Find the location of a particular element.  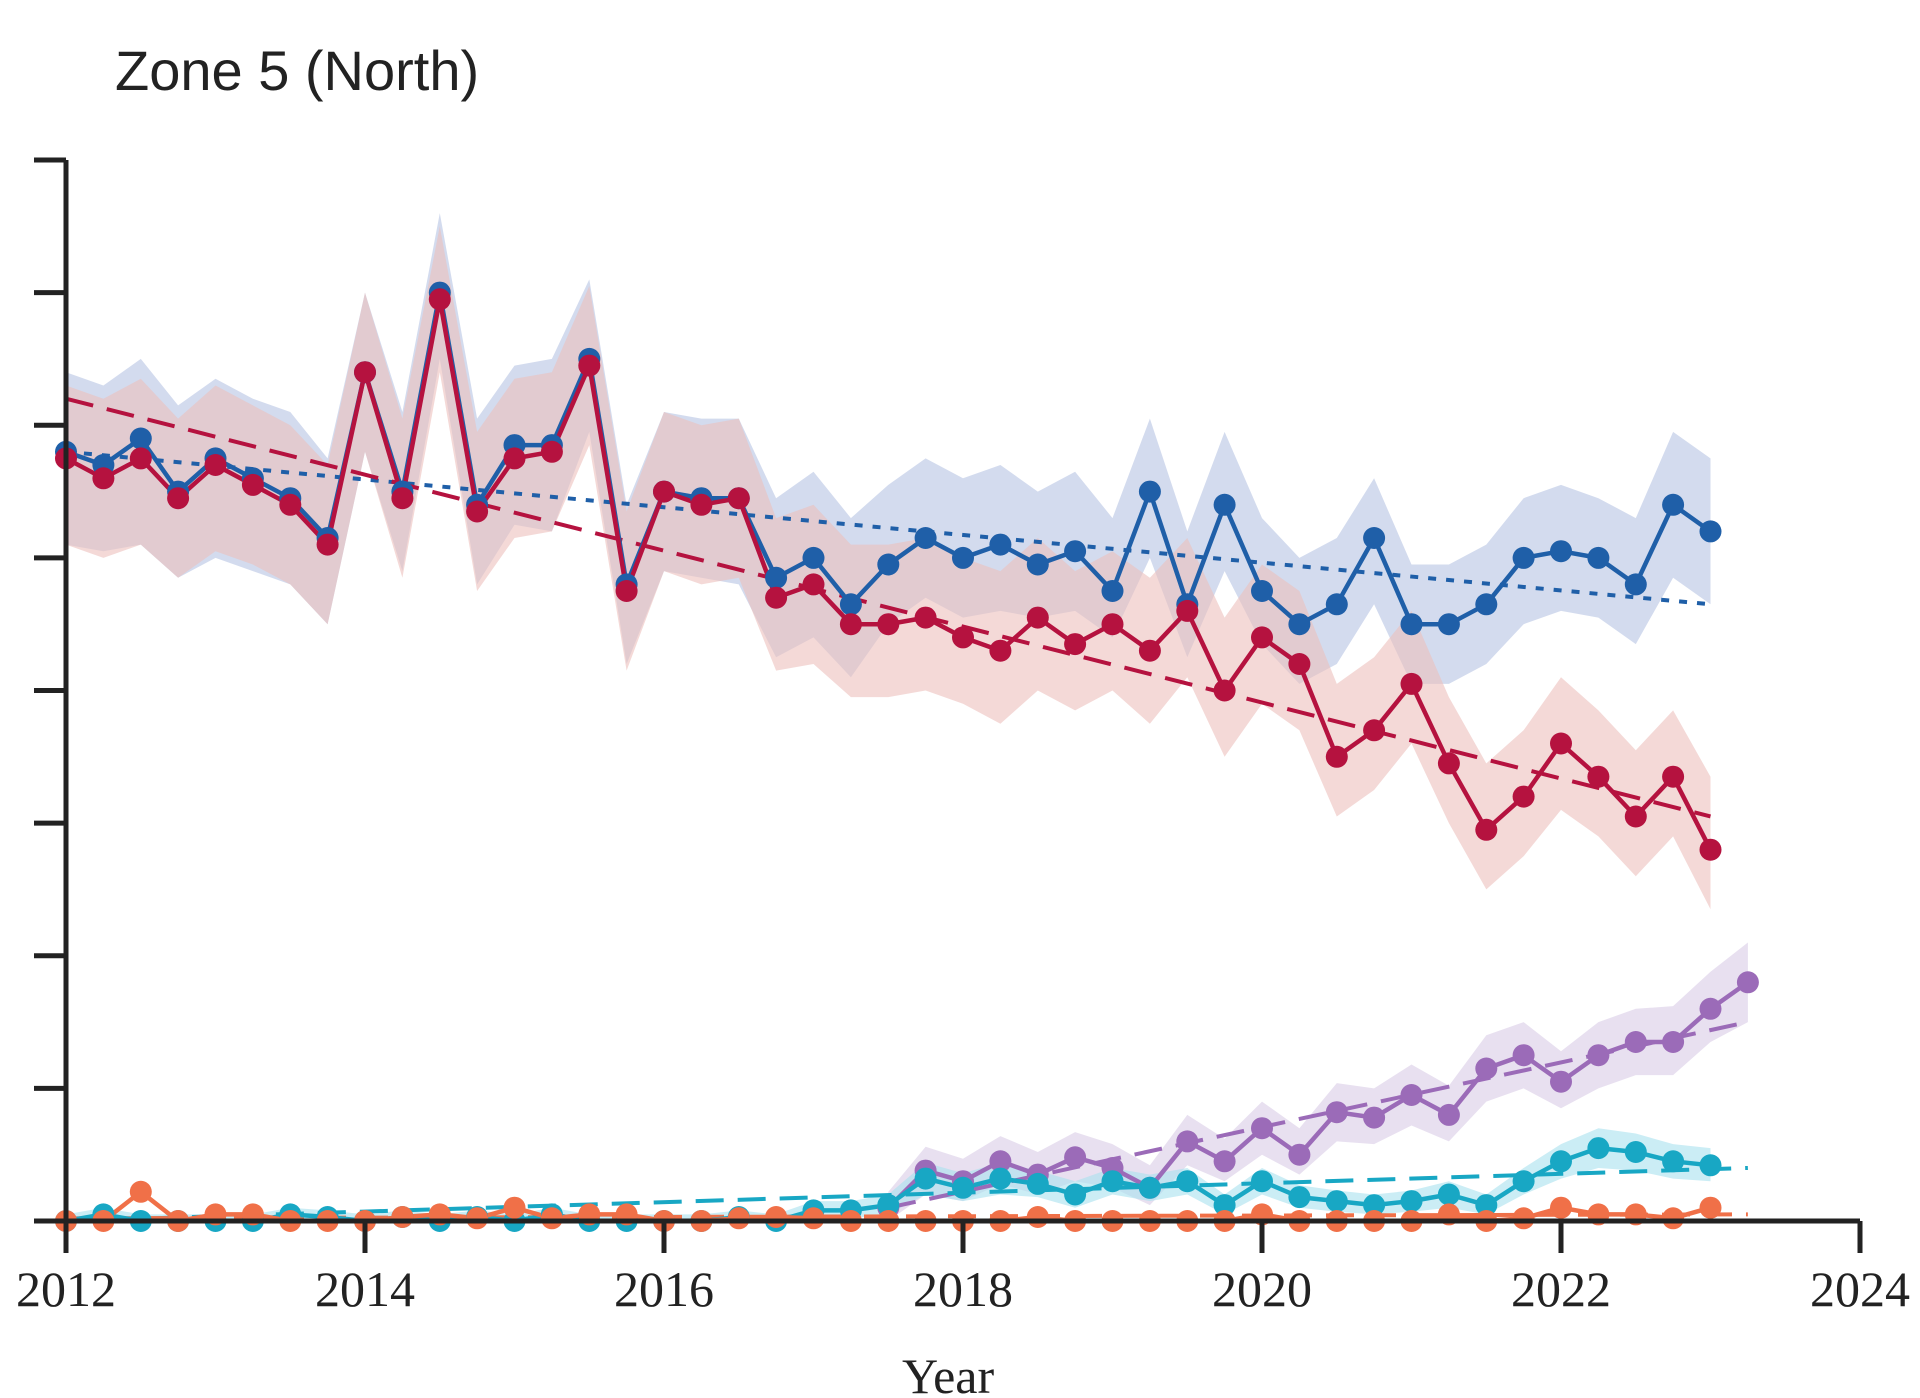

x-axis-label: Year is located at coordinates (948, 1373).